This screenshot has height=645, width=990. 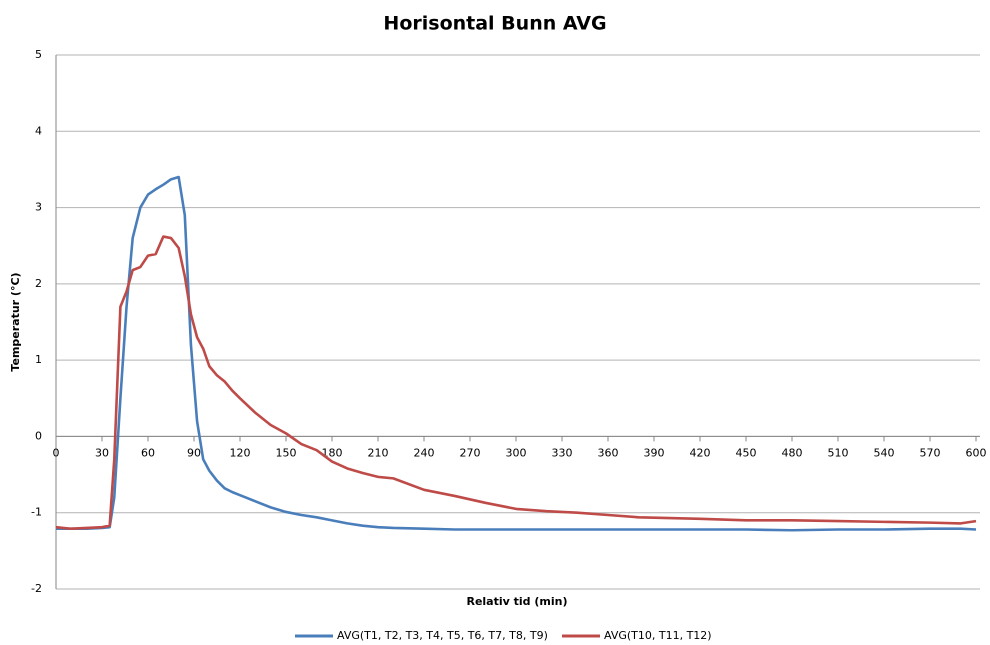 I want to click on x-tick-label: 360, so click(x=608, y=452).